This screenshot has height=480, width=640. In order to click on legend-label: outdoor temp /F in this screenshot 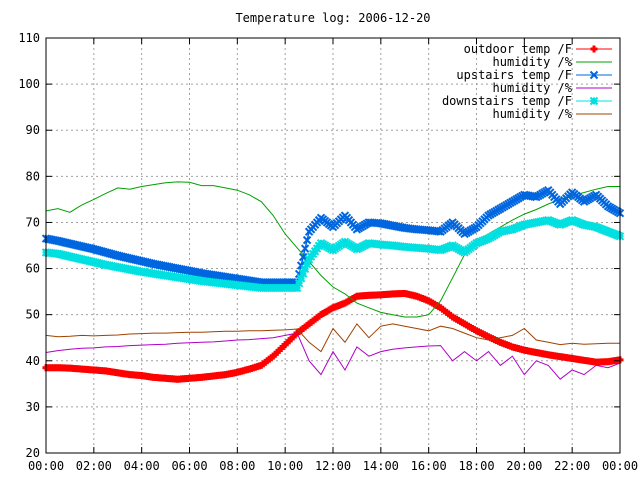, I will do `click(518, 49)`.